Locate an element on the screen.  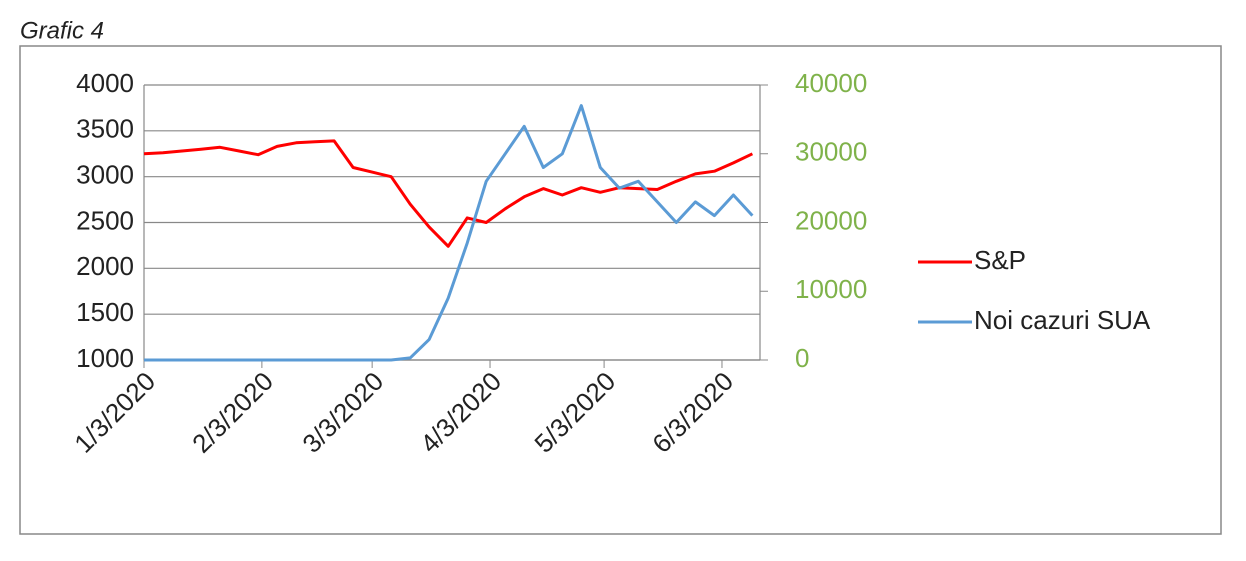
y2-tick-label: 20000 is located at coordinates (831, 220).